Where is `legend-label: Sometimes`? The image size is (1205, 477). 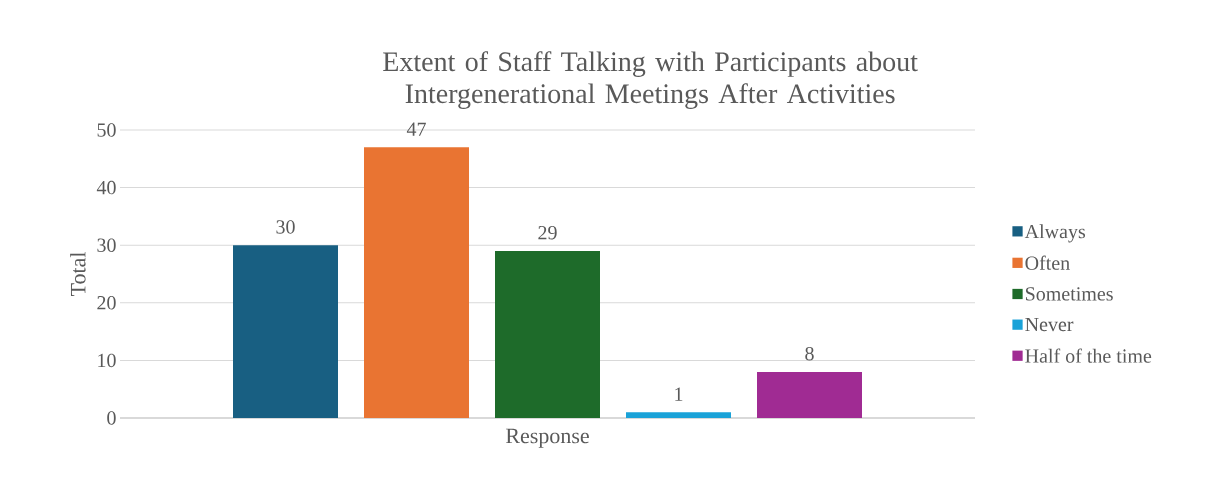
legend-label: Sometimes is located at coordinates (1069, 294).